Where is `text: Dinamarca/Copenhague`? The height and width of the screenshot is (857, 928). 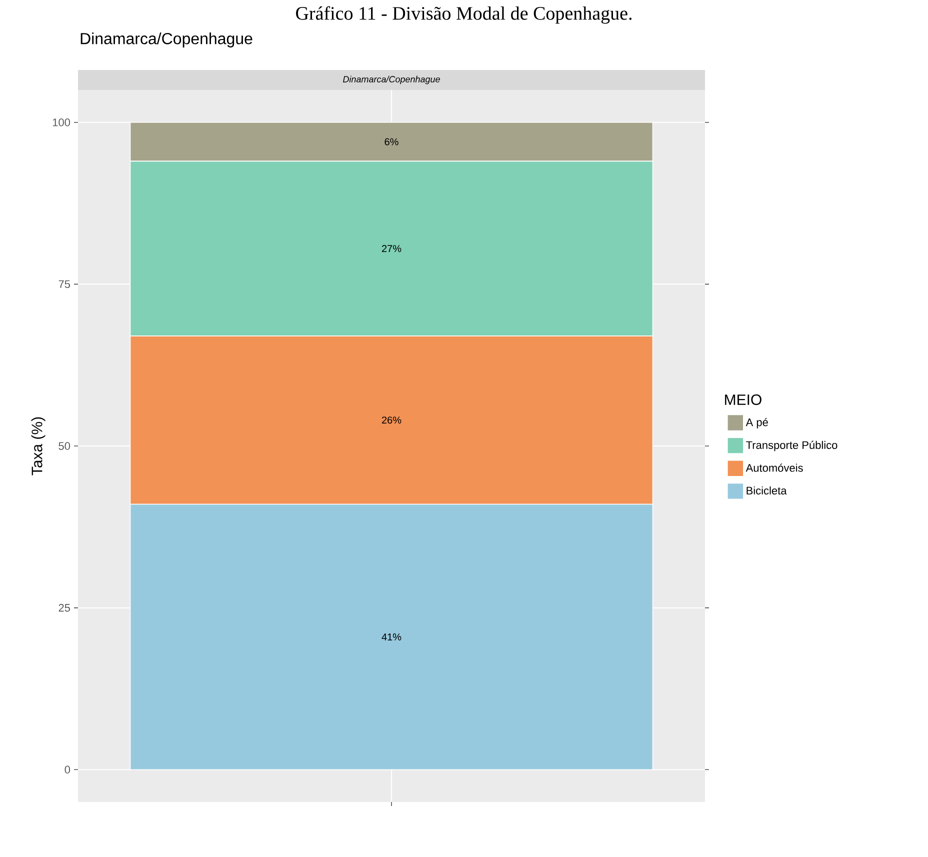 text: Dinamarca/Copenhague is located at coordinates (391, 80).